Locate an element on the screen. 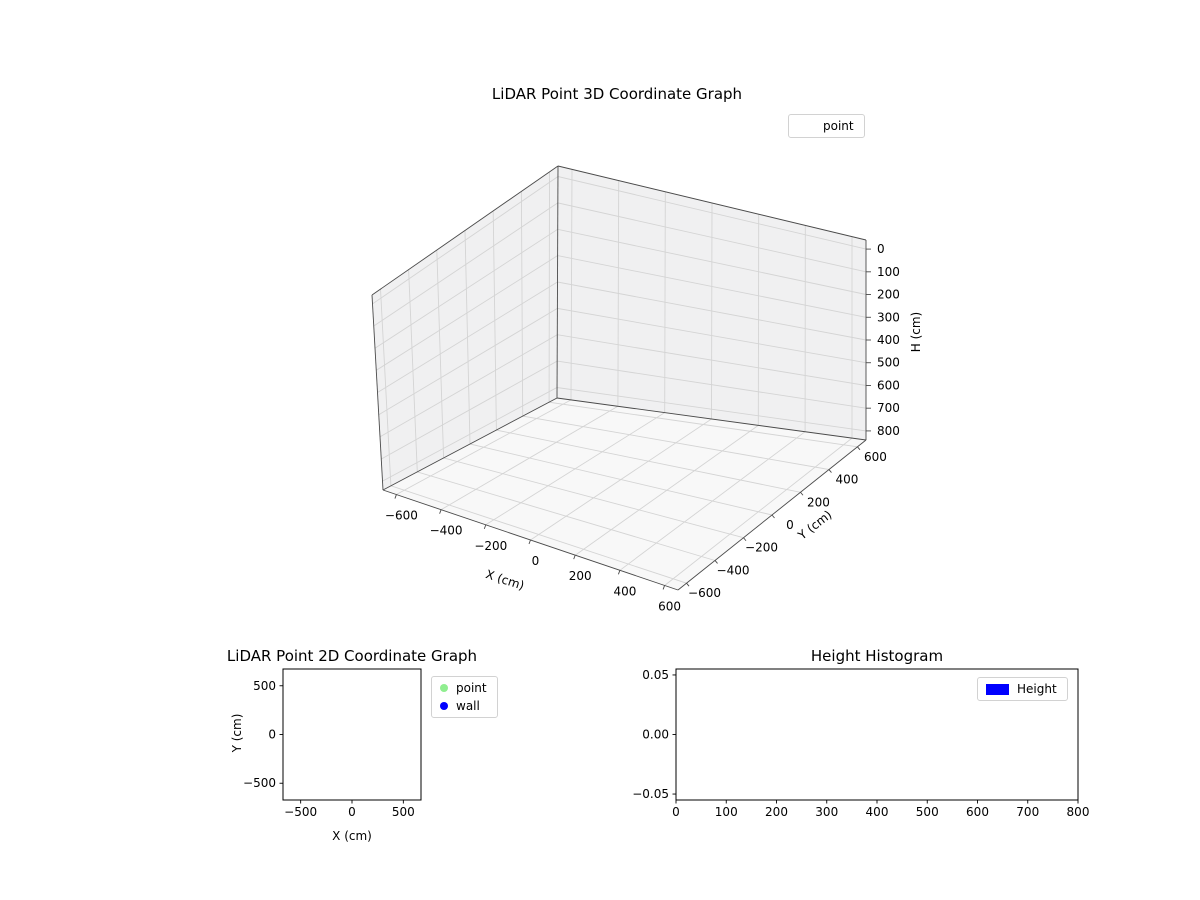 This screenshot has width=1200, height=900. plot2d-axes-frame is located at coordinates (352, 734).